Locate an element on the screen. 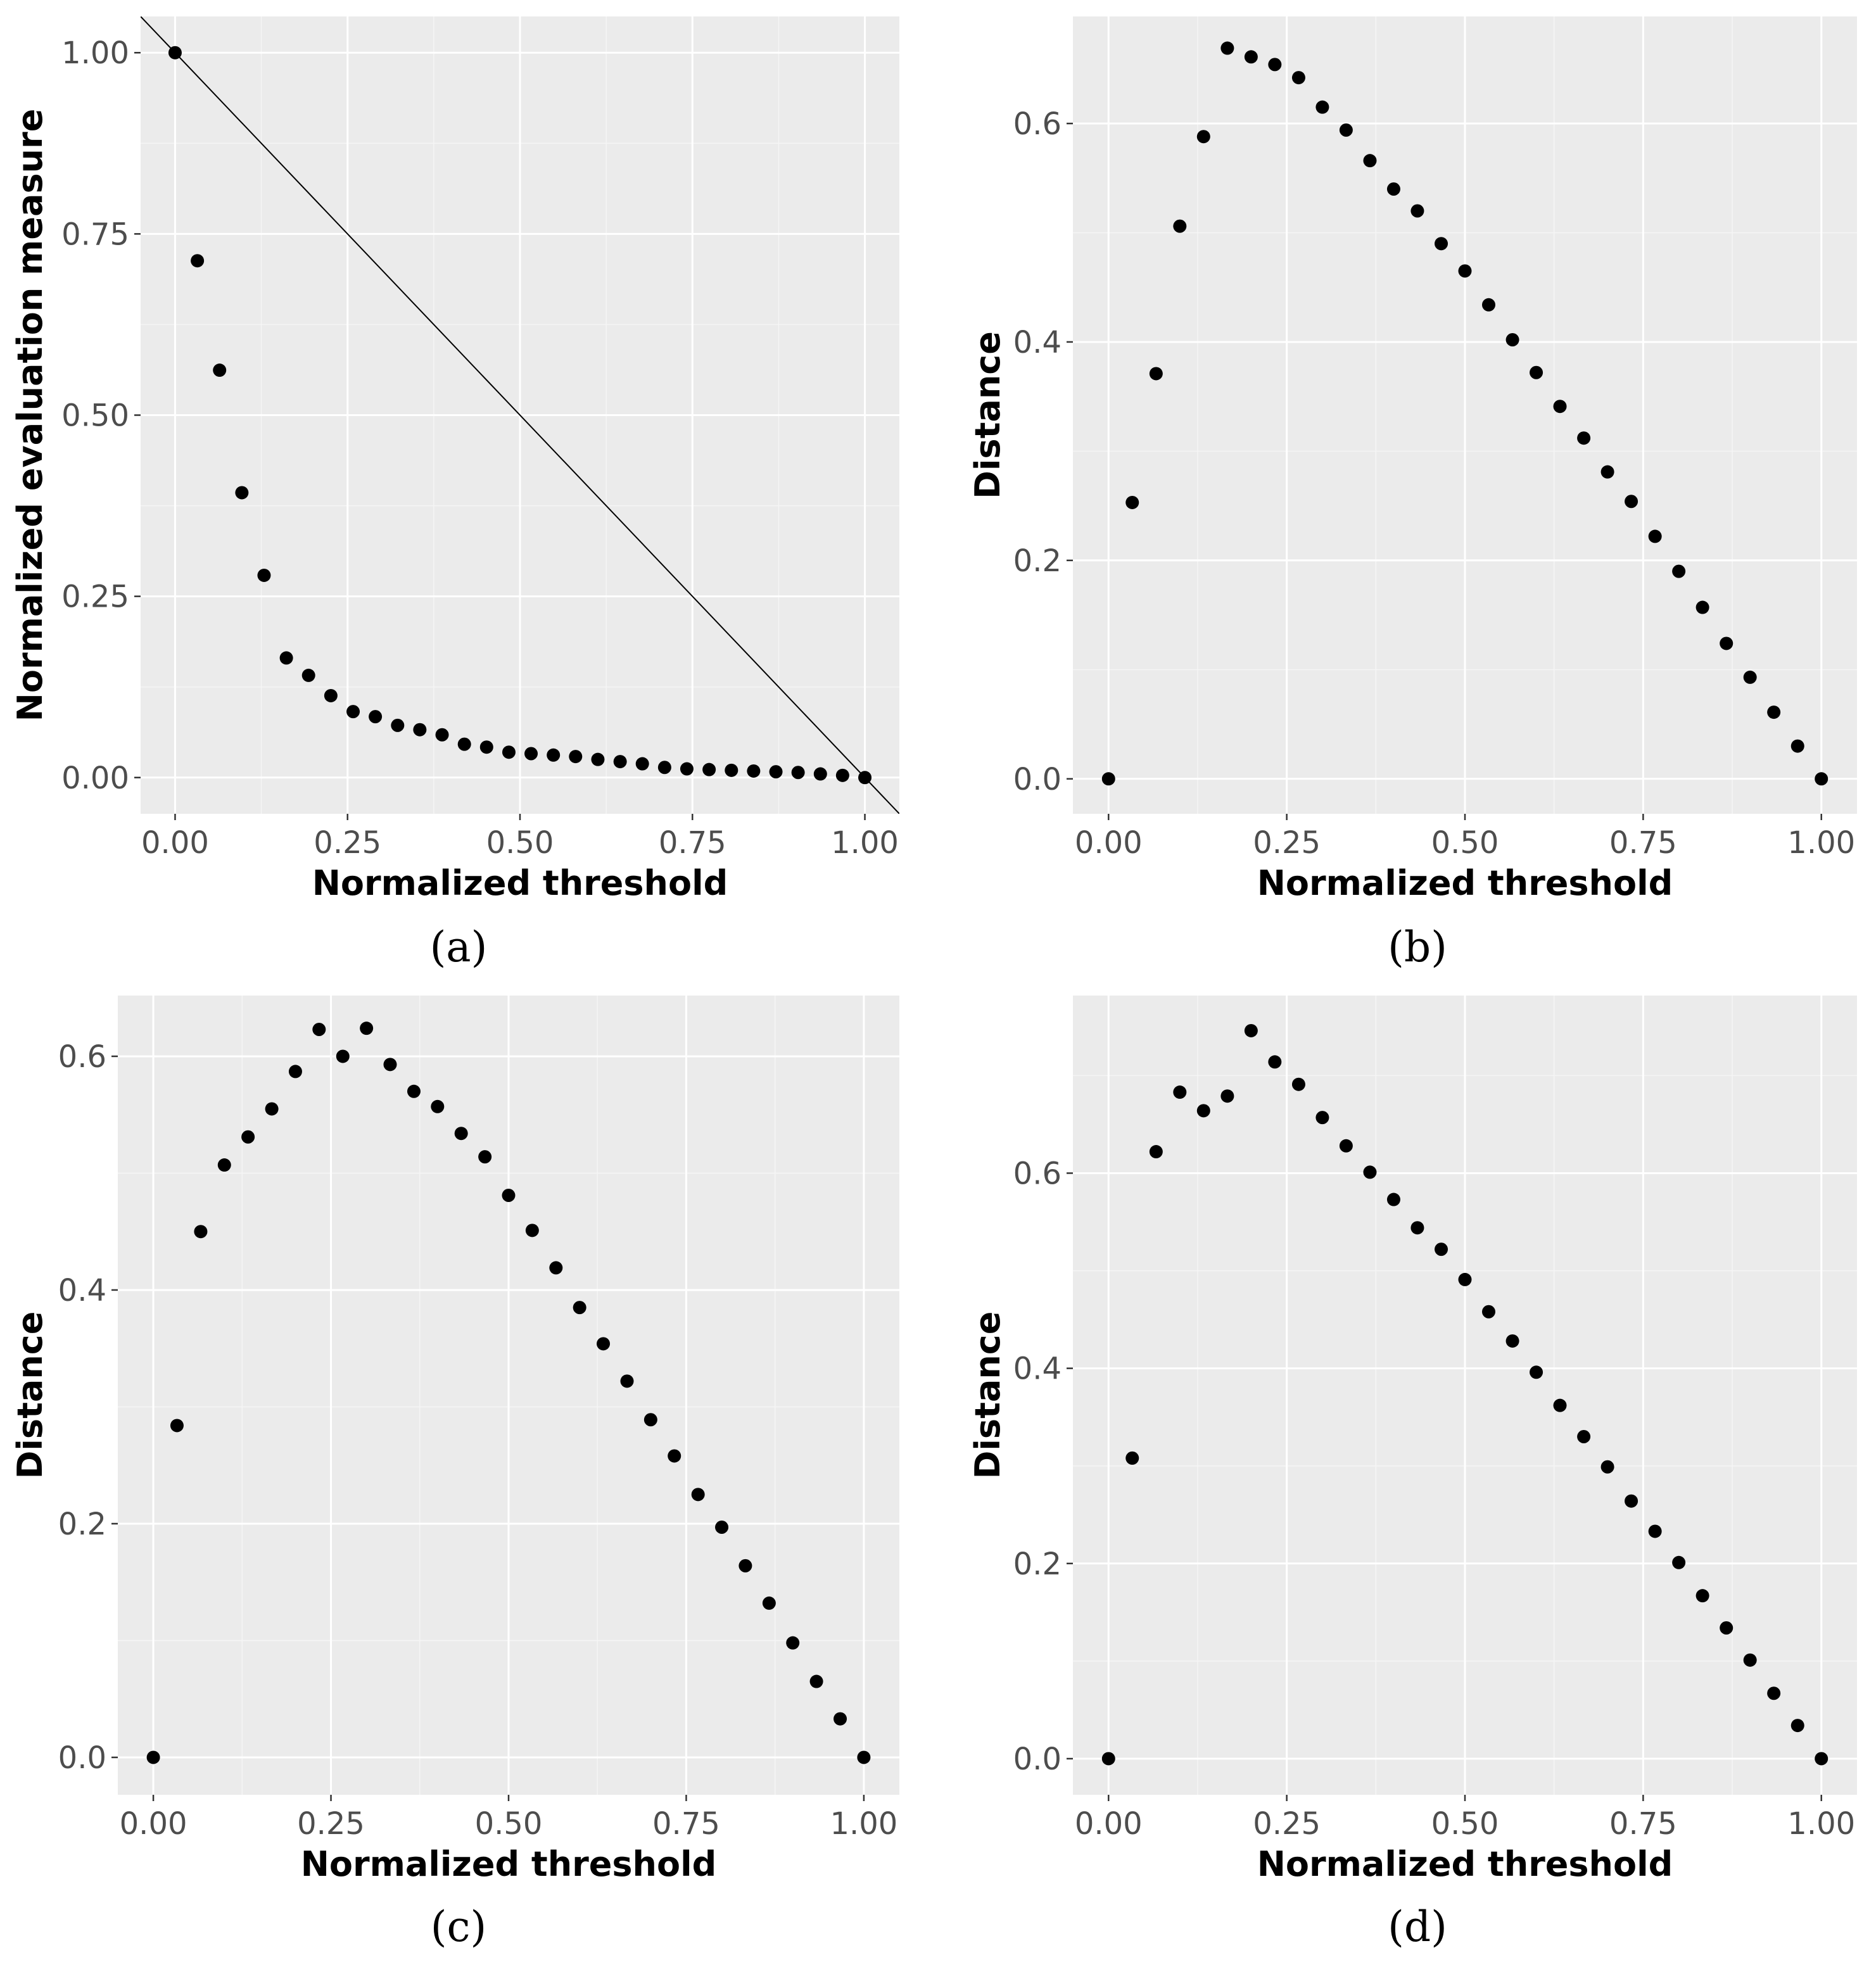 The width and height of the screenshot is (1876, 1974). y-axis-title: Normalized evaluation measure is located at coordinates (30, 415).